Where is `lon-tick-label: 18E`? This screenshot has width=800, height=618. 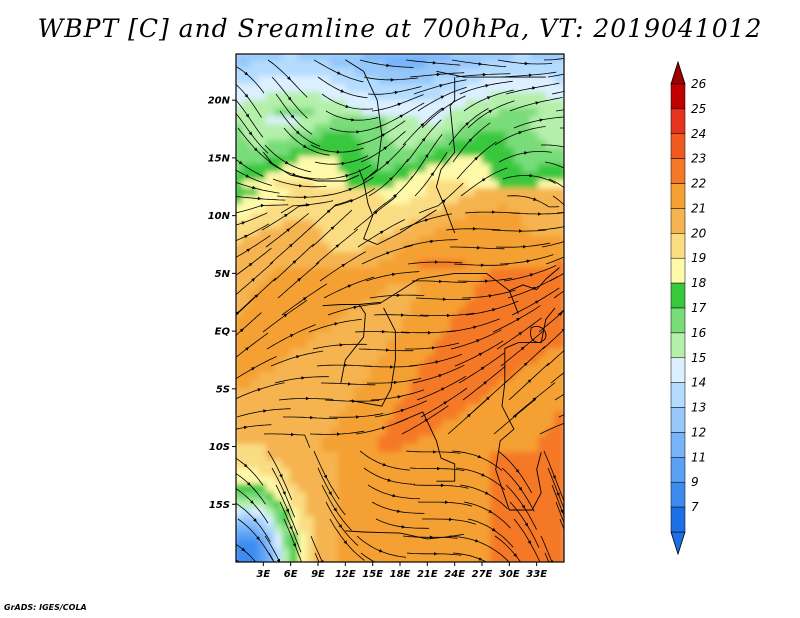
lon-tick-label: 18E is located at coordinates (400, 574).